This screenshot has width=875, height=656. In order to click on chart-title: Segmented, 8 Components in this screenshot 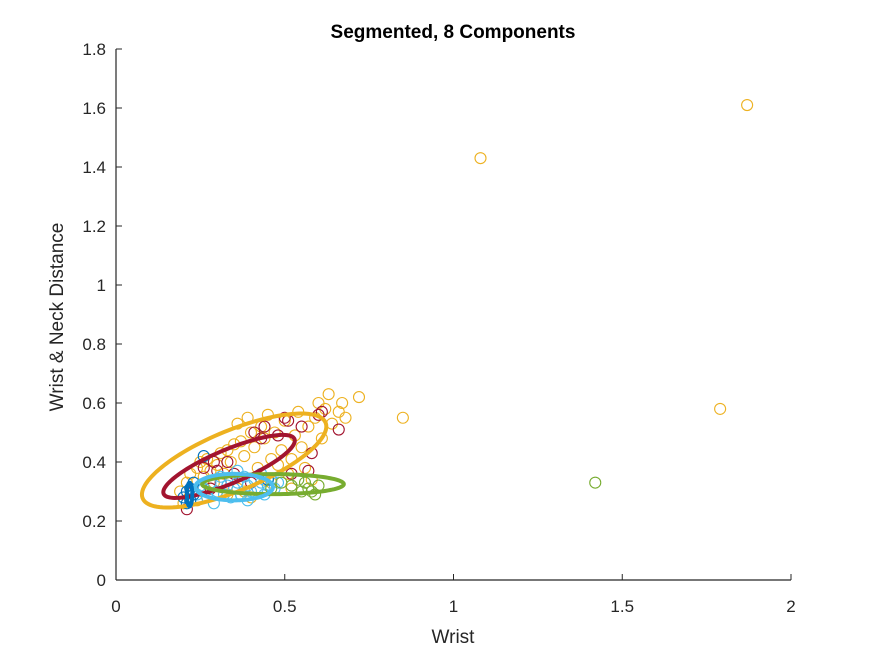, I will do `click(453, 32)`.